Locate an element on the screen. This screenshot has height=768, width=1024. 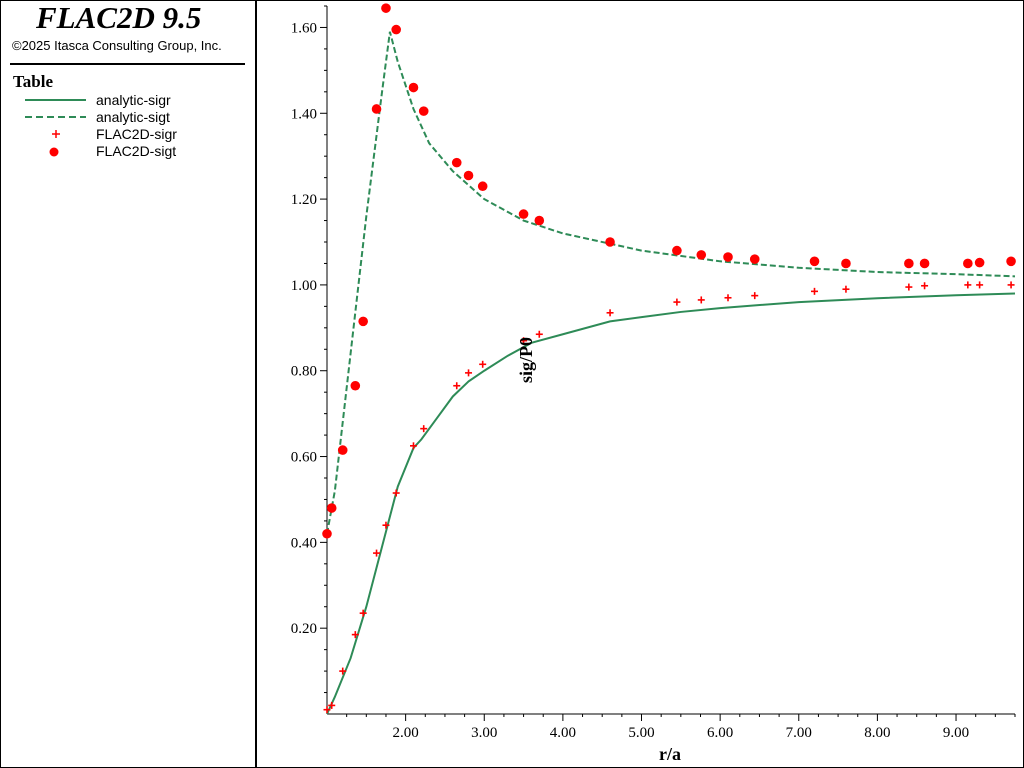
y-tick-label: 1.00 is located at coordinates (304, 286).